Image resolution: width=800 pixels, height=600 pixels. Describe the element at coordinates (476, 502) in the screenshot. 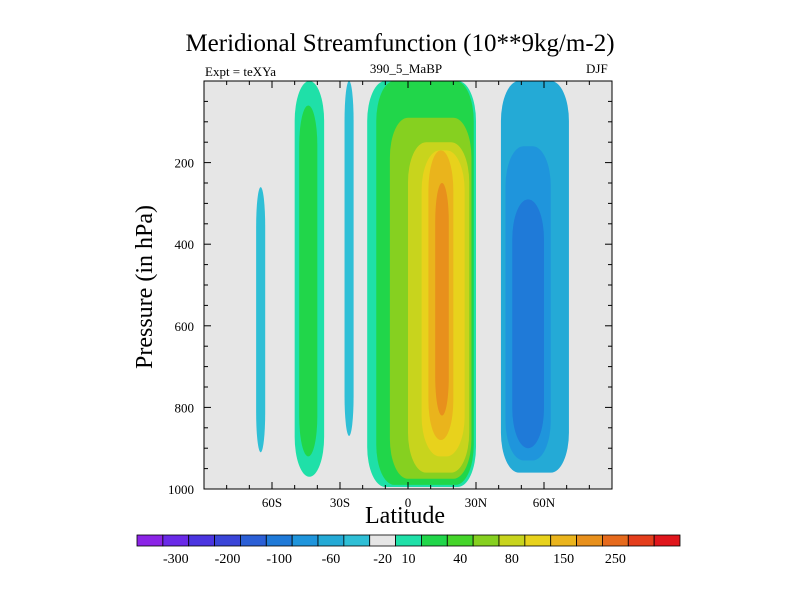

I see `x-tick-label: 30N` at that location.